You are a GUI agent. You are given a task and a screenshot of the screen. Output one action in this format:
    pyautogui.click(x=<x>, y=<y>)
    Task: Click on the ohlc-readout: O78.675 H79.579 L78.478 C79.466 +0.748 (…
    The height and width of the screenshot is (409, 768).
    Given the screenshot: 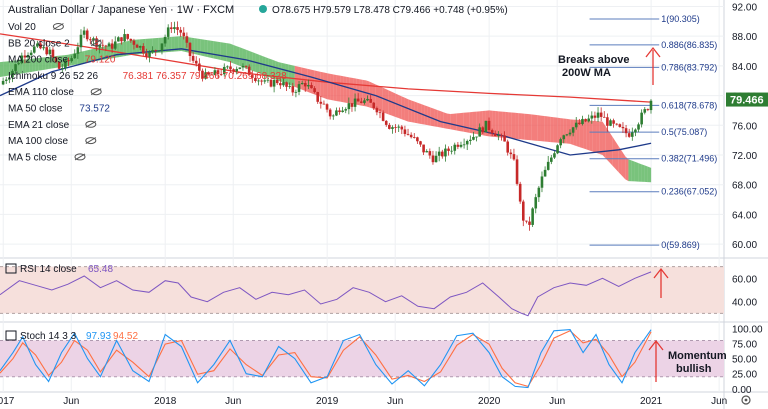 What is the action you would take?
    pyautogui.click(x=390, y=10)
    